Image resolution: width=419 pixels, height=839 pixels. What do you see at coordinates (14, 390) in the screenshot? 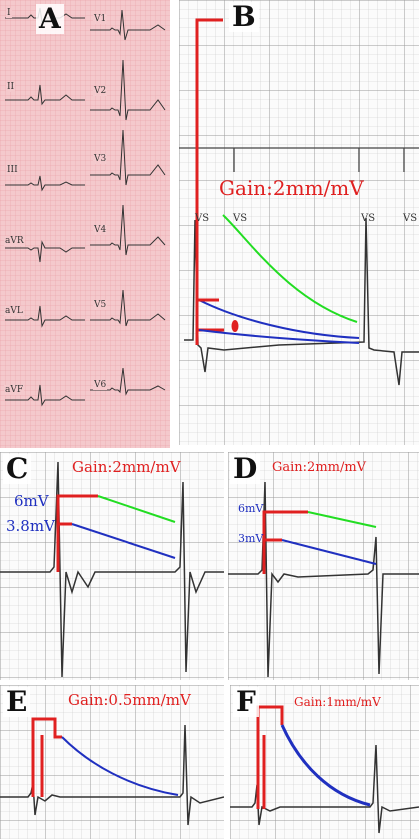
I see `lead-label-avf: aVF` at bounding box center [14, 390].